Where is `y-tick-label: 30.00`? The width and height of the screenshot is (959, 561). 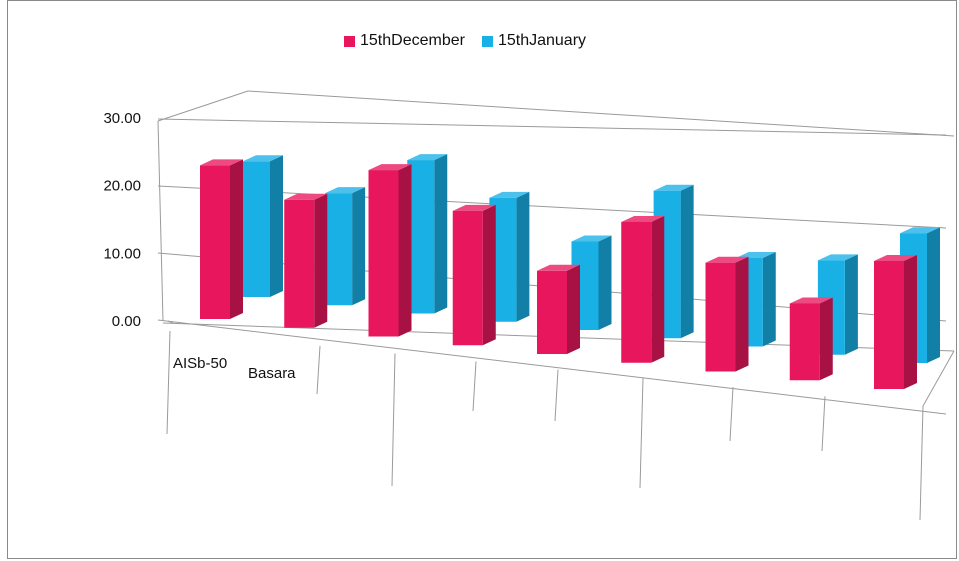
y-tick-label: 30.00 is located at coordinates (122, 118).